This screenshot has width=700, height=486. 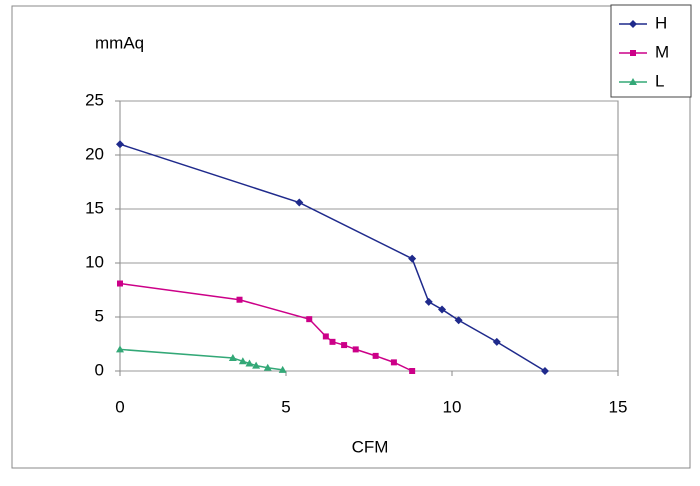 I want to click on x-tick-label: 15, so click(x=618, y=406).